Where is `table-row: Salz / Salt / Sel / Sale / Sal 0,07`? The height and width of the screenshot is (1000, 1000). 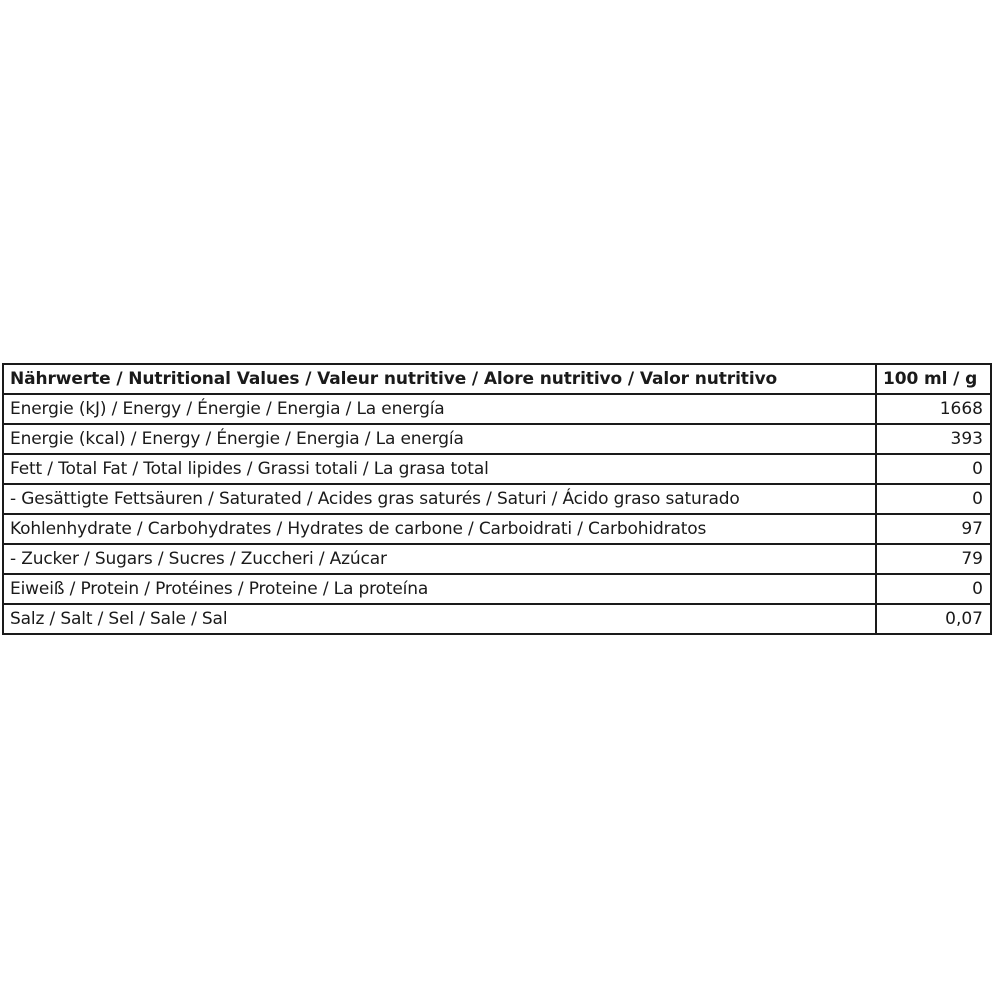
table-row: Salz / Salt / Sel / Sale / Sal 0,07 is located at coordinates (497, 619).